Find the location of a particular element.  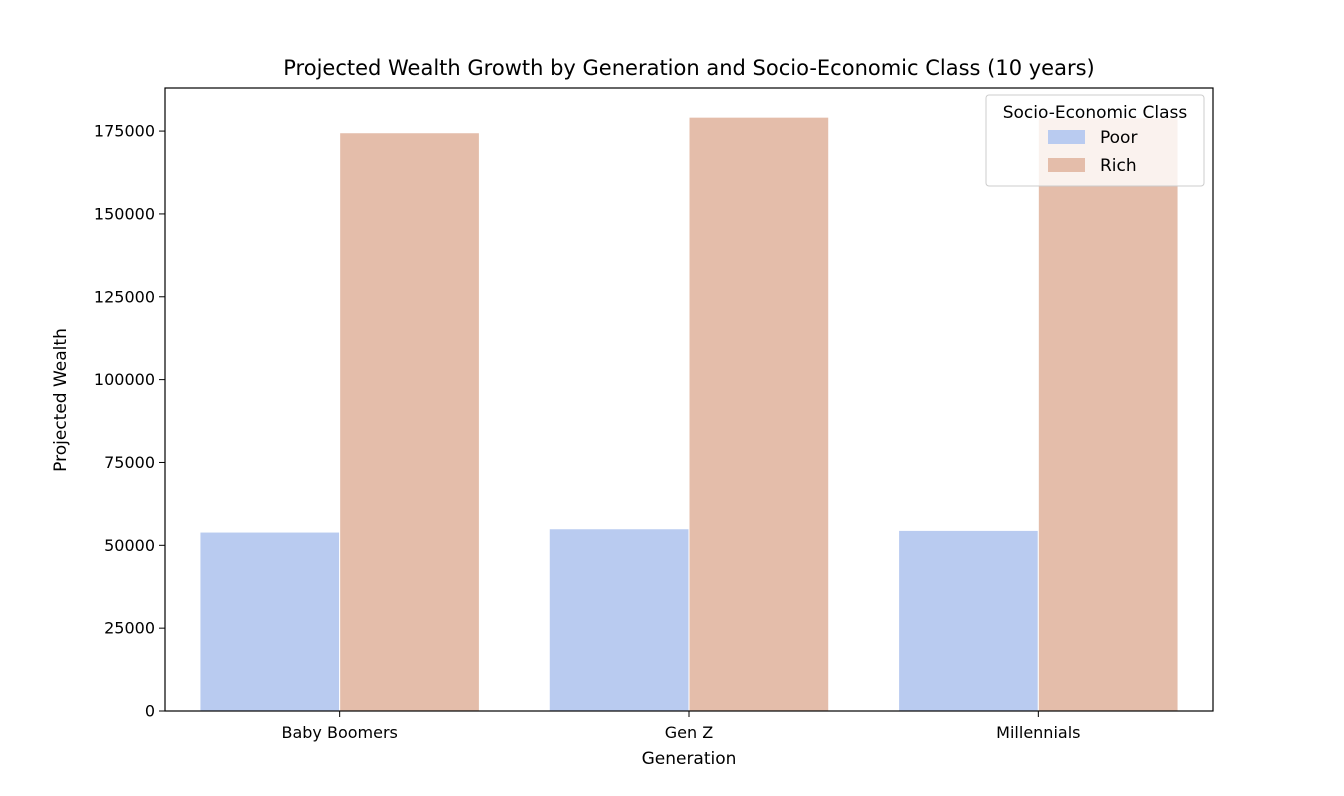

bar-rich-millennials is located at coordinates (1108, 414).